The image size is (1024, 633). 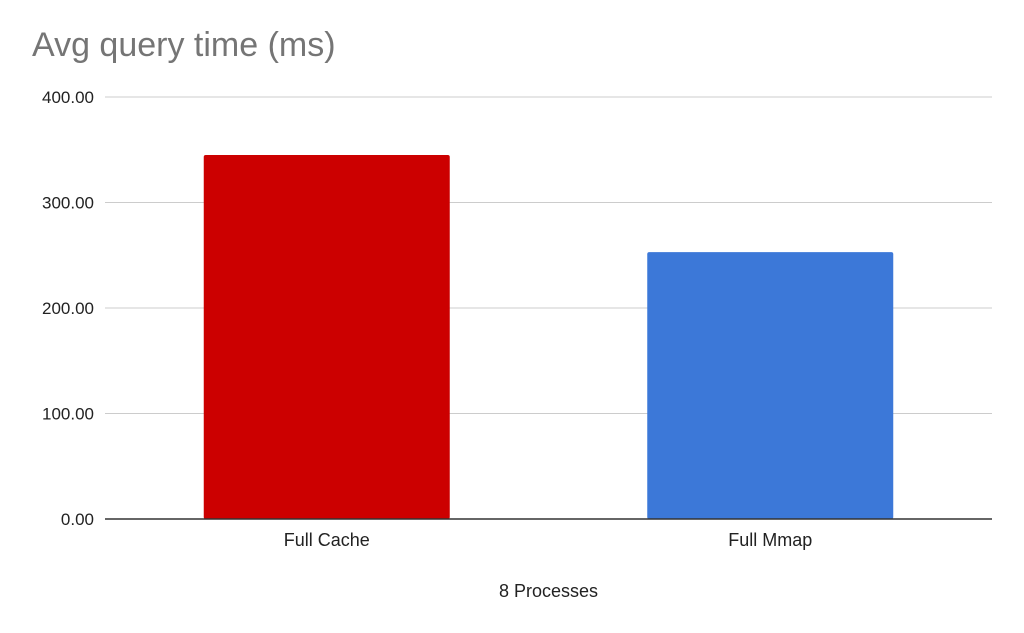 What do you see at coordinates (184, 45) in the screenshot?
I see `chart-title: Avg query time (ms)` at bounding box center [184, 45].